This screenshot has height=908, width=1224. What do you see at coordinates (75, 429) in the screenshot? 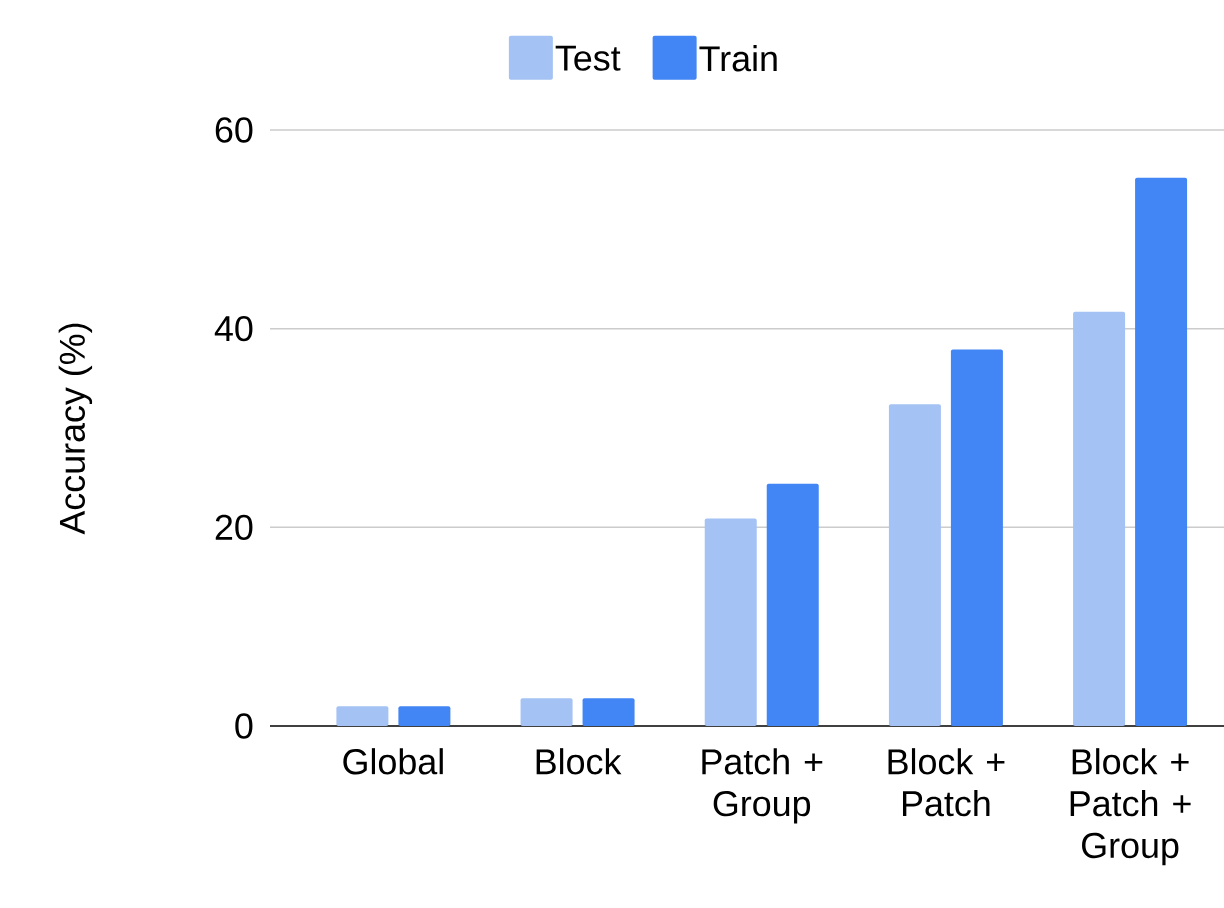
I see `y-axis-title: Accuracy (%)` at bounding box center [75, 429].